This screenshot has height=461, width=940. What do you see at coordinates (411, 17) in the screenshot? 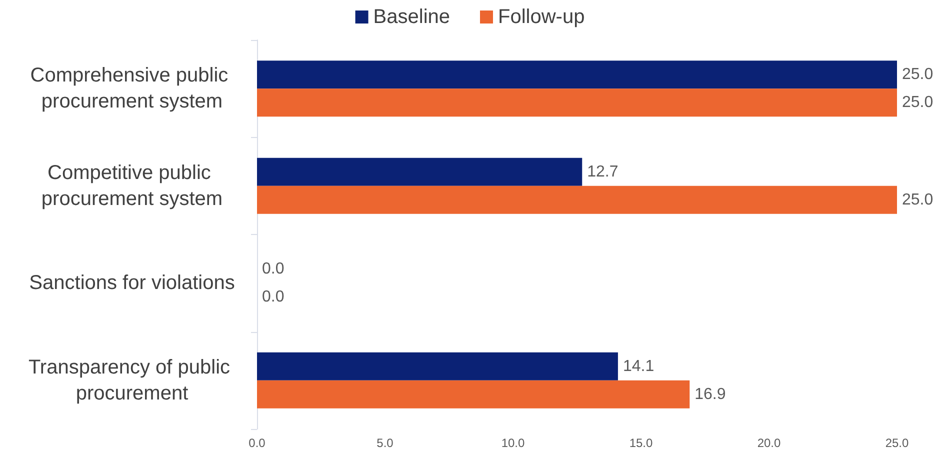
I see `legend-label: Baseline` at bounding box center [411, 17].